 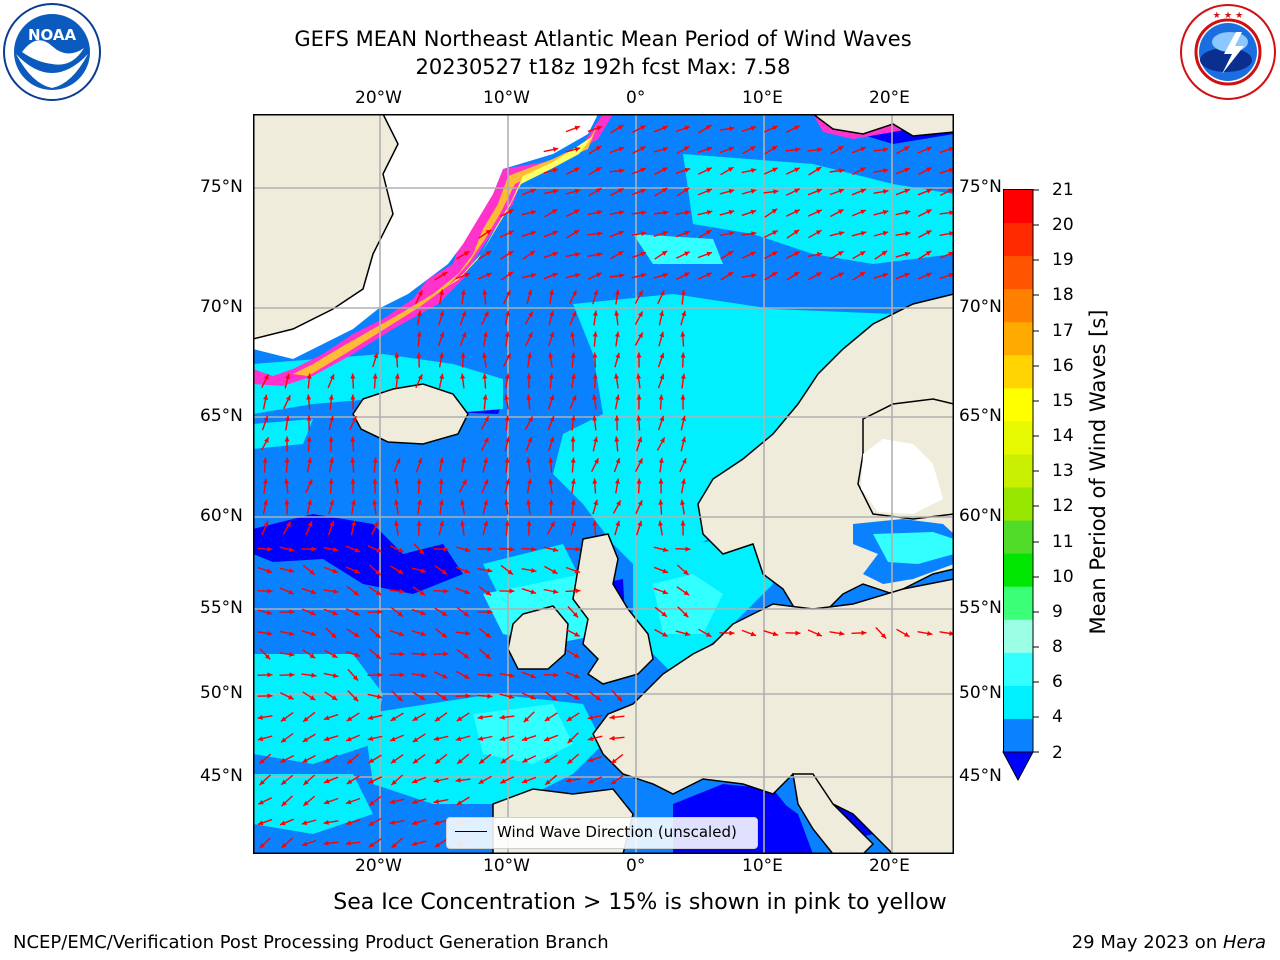 I want to click on colorbar-tick-label: 12, so click(x=1063, y=506).